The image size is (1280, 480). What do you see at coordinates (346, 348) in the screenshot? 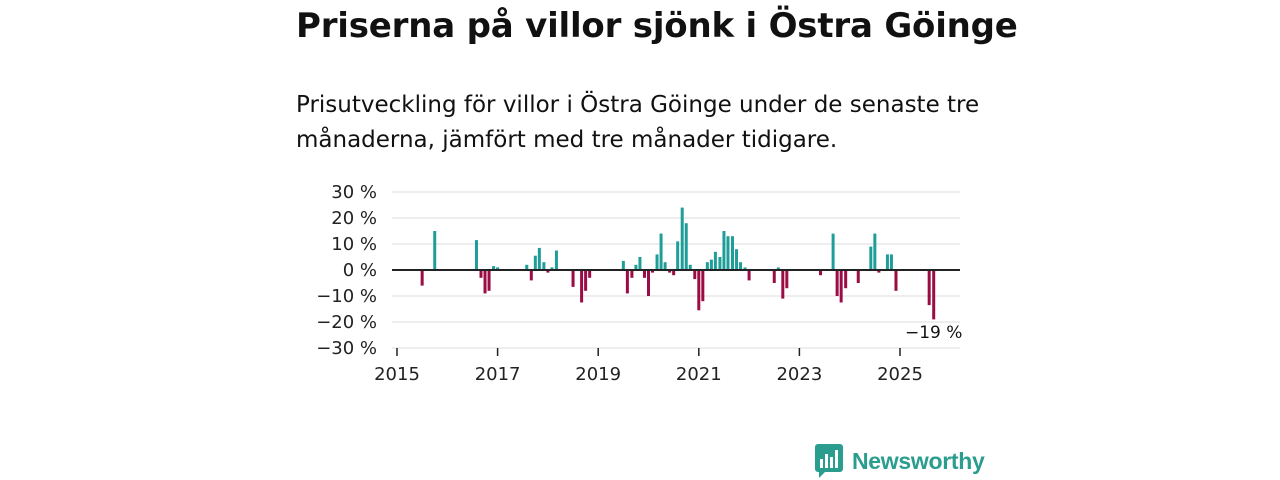
I see `y-tick-label: −30 %` at bounding box center [346, 348].